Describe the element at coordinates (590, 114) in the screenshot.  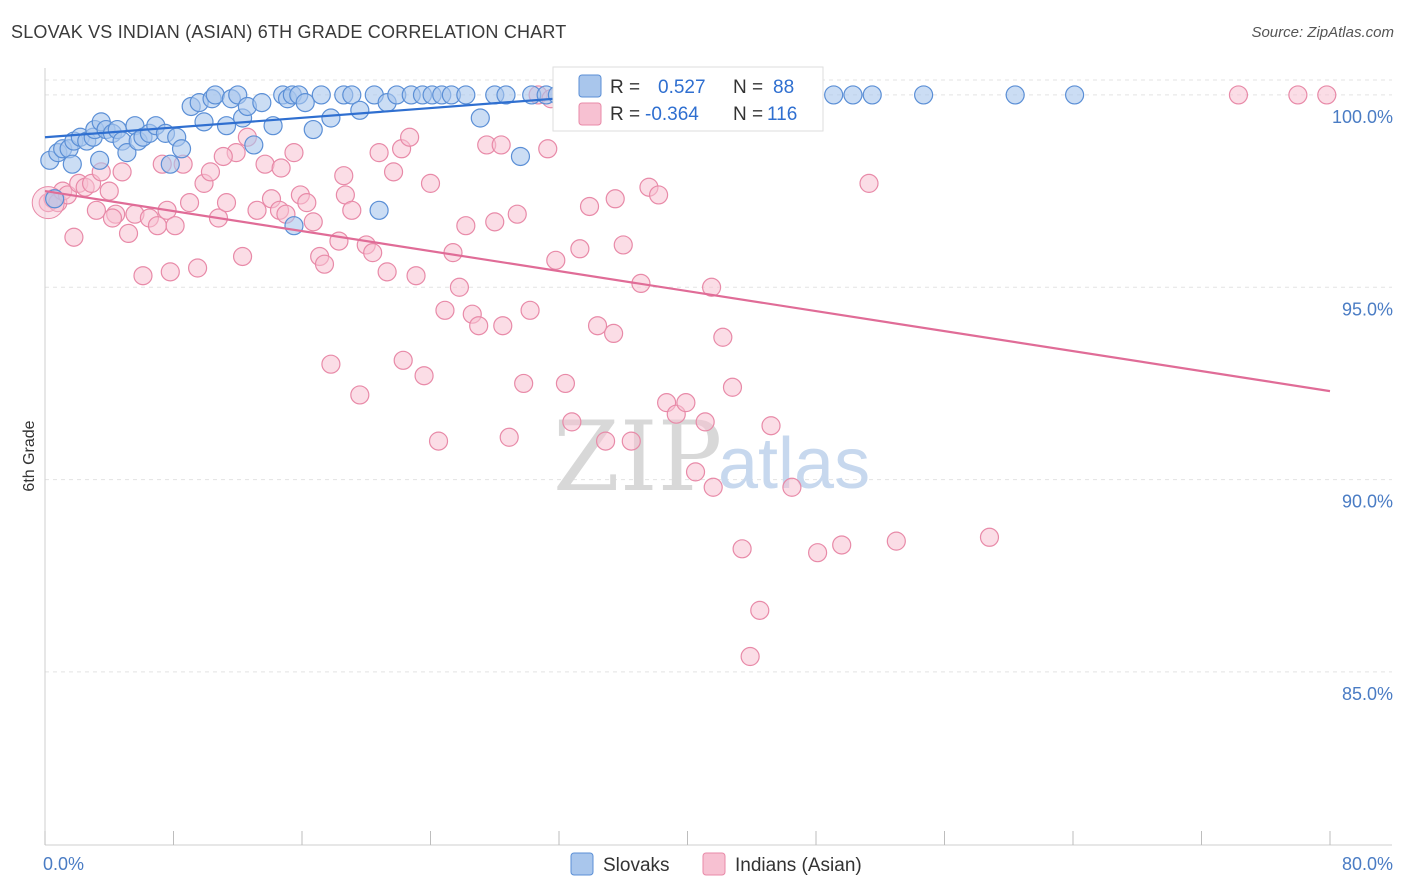
I see `legend-indian-swatch` at that location.